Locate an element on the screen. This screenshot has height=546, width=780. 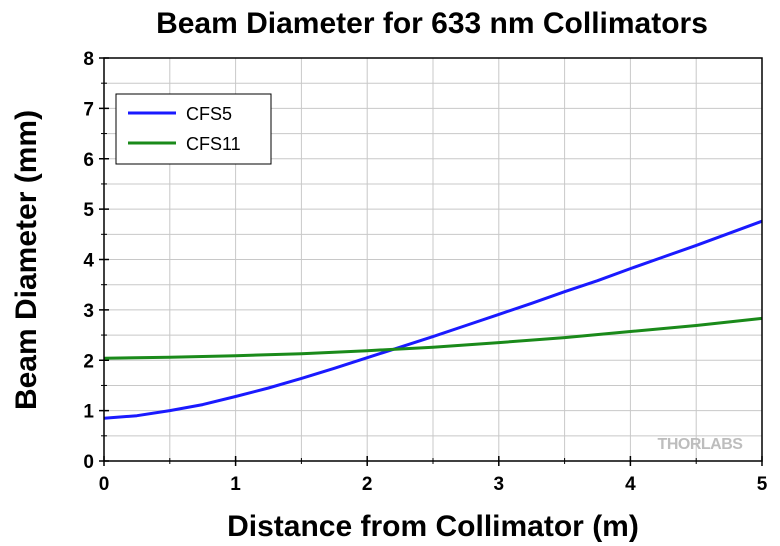
x-tick-label: 5 is located at coordinates (762, 484).